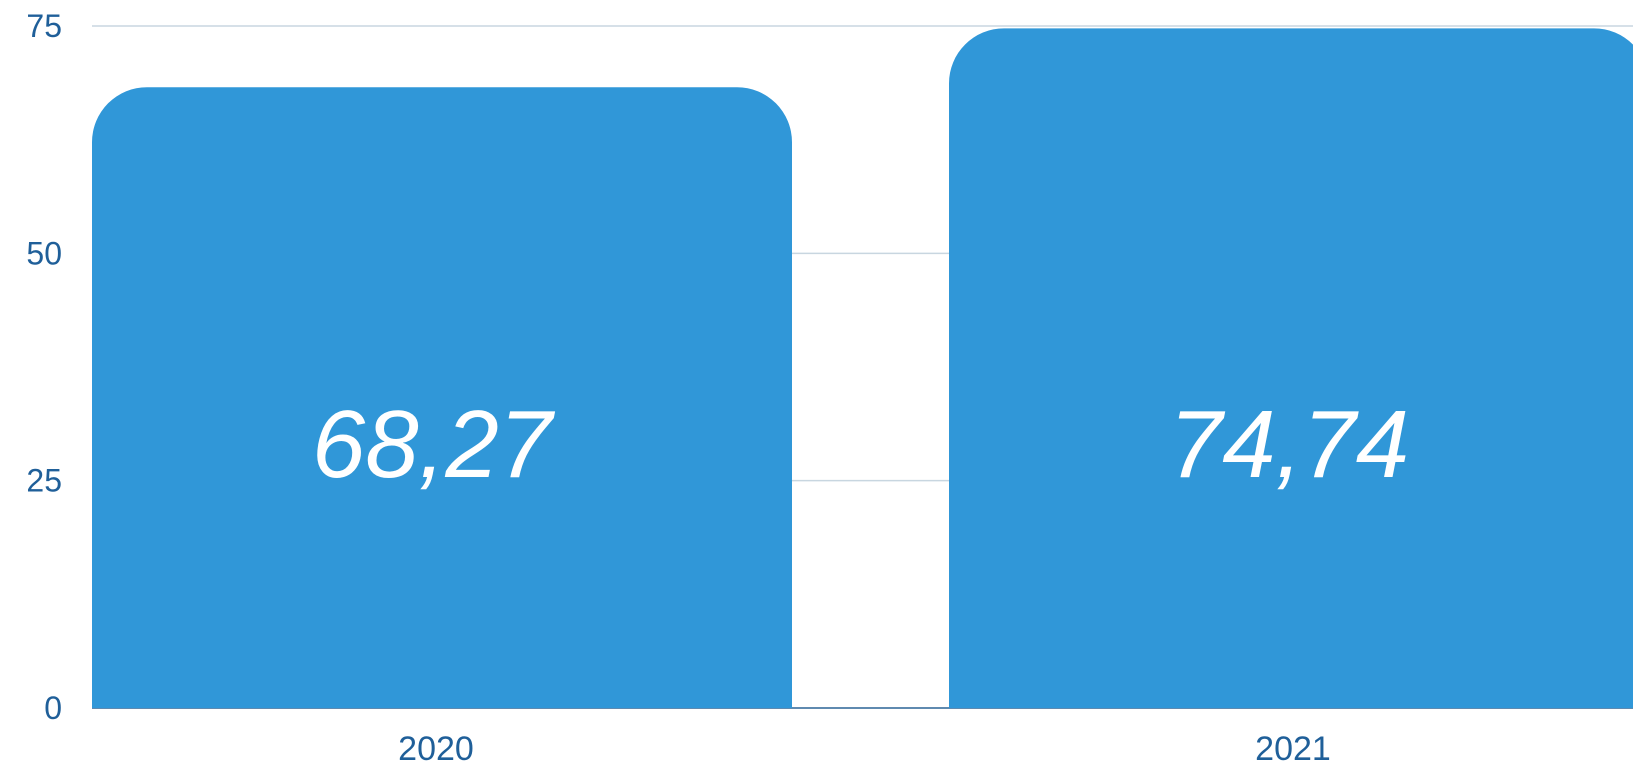 This screenshot has width=1633, height=770. Describe the element at coordinates (434, 444) in the screenshot. I see `data-label-2020: 68,27` at that location.